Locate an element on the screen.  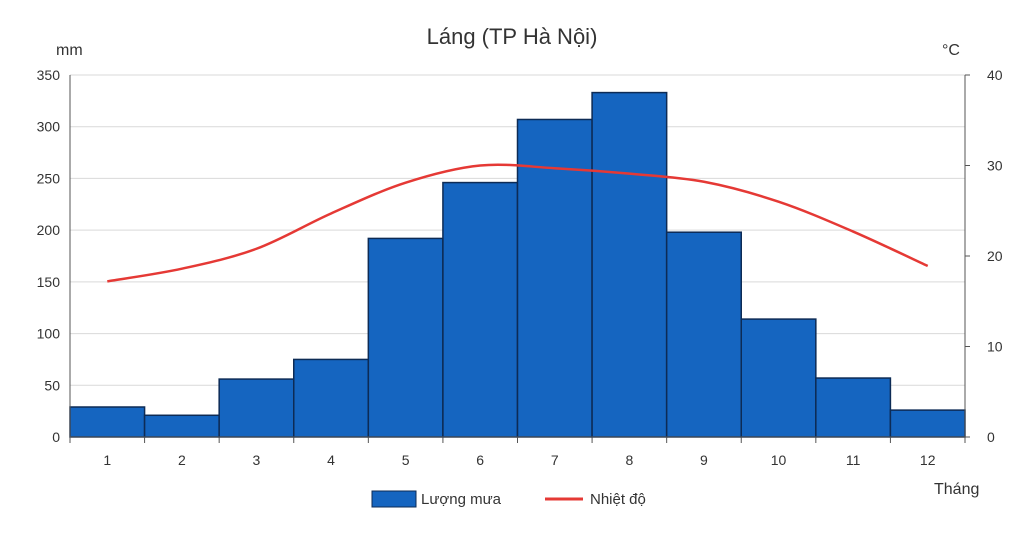
legend-label-rainfall: Lượng mưa is located at coordinates (461, 499).